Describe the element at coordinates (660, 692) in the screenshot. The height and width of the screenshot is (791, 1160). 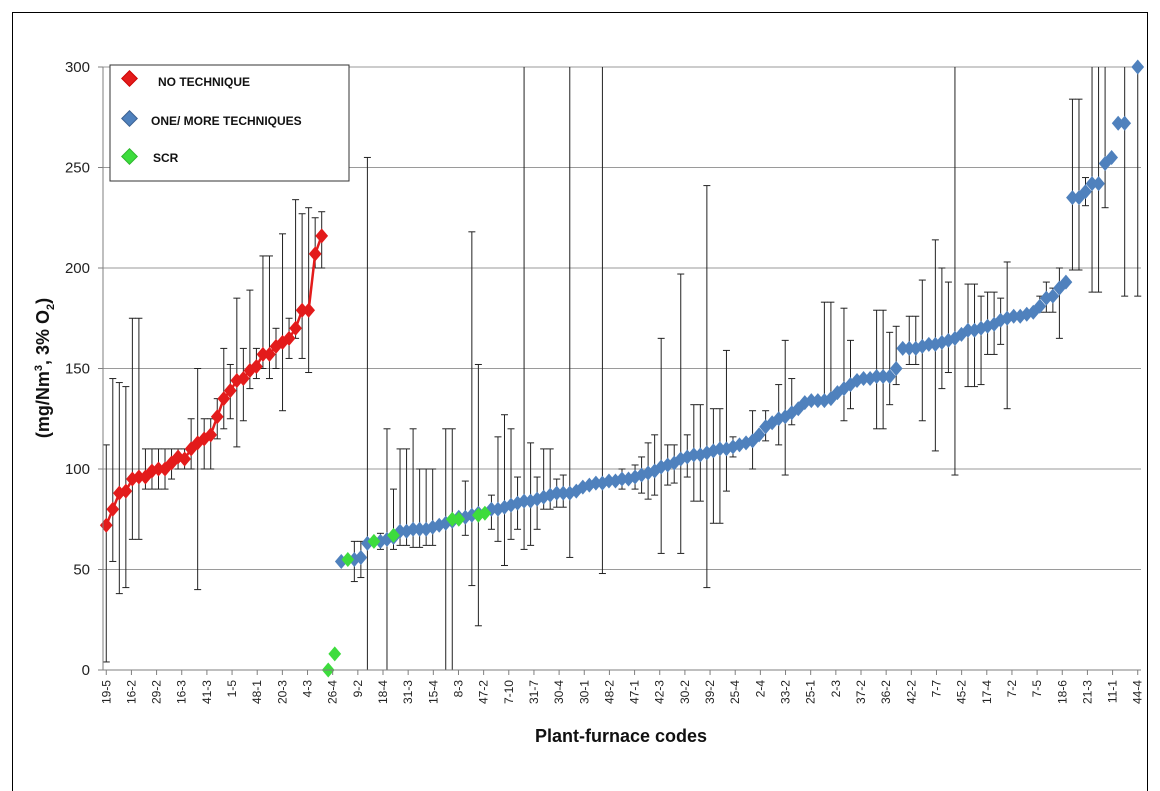
I see `x-tick-label: 42-3` at that location.